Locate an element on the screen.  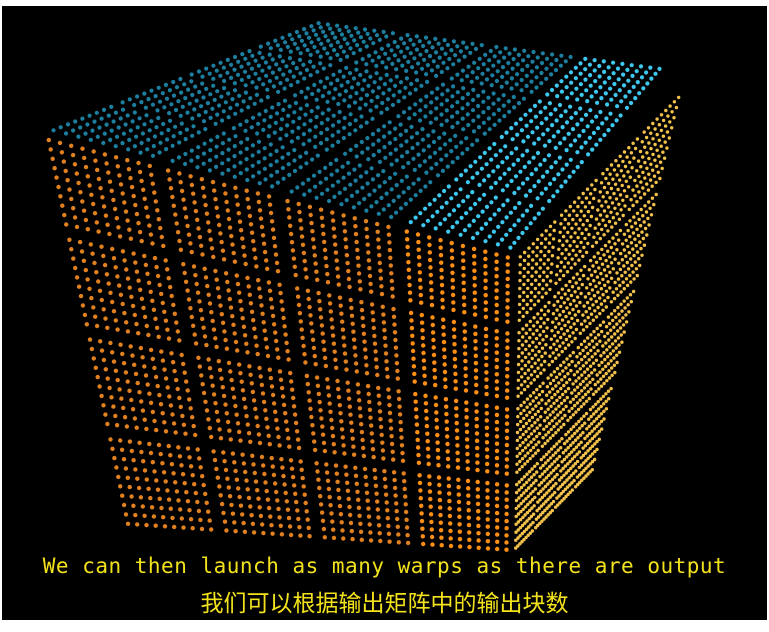
front-face-tile is located at coordinates (463, 512).